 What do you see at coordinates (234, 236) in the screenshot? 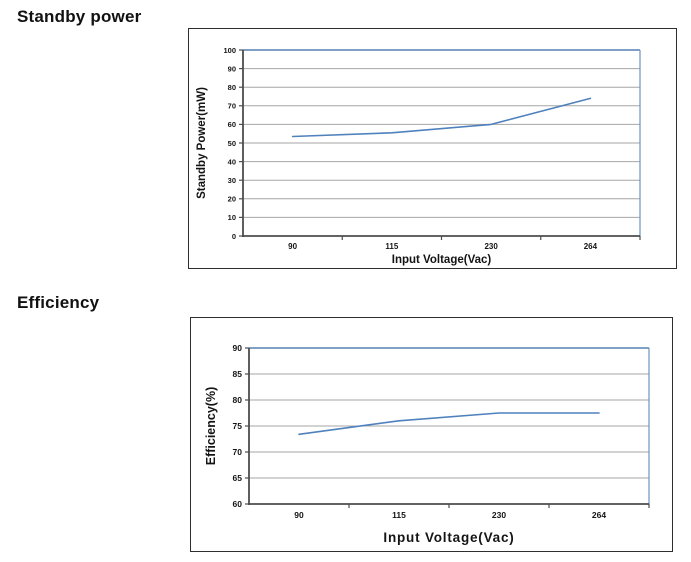
I see `y-tick-label: 0` at bounding box center [234, 236].